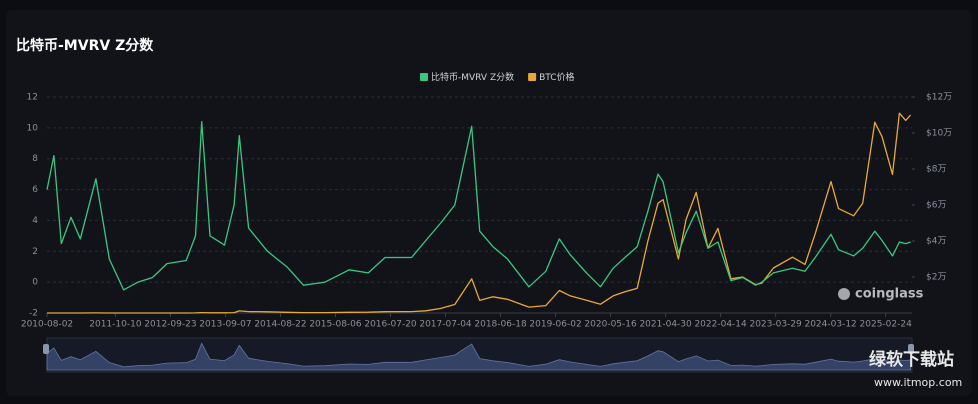  Describe the element at coordinates (390, 325) in the screenshot. I see `x-tick-label: 2016-07-20` at that location.